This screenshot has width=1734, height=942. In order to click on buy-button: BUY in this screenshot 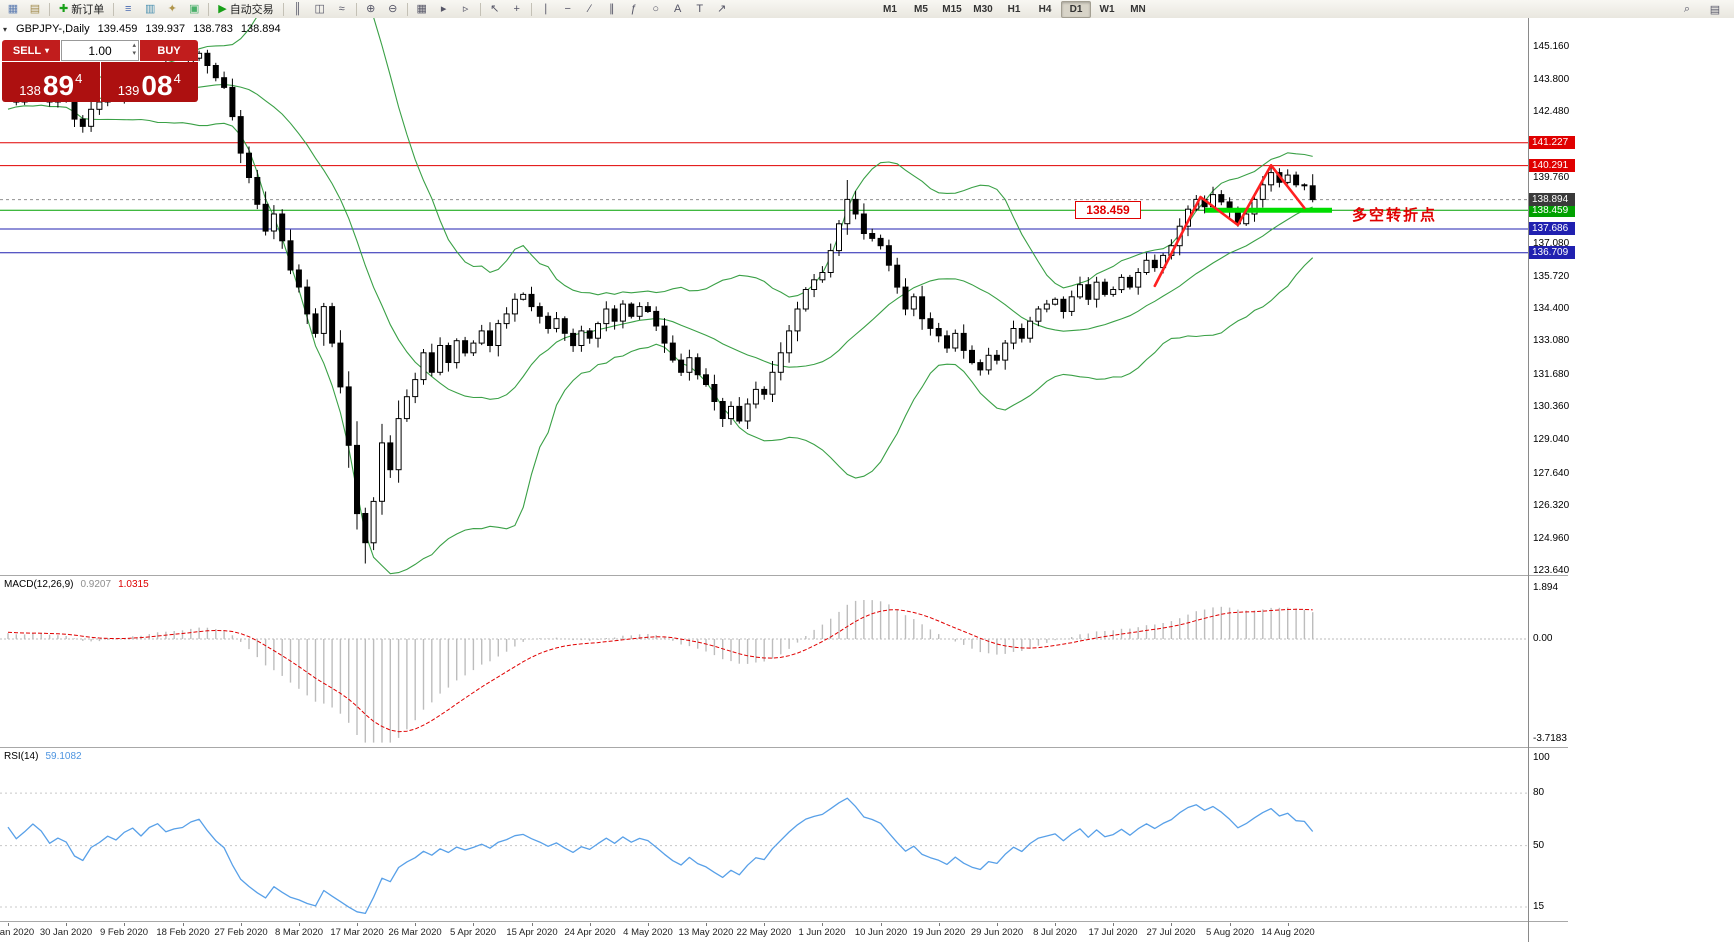, I will do `click(169, 50)`.